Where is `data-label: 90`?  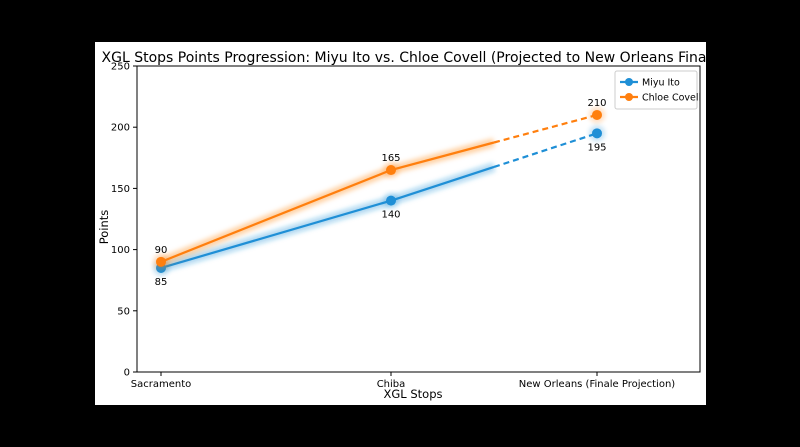
data-label: 90 is located at coordinates (161, 250).